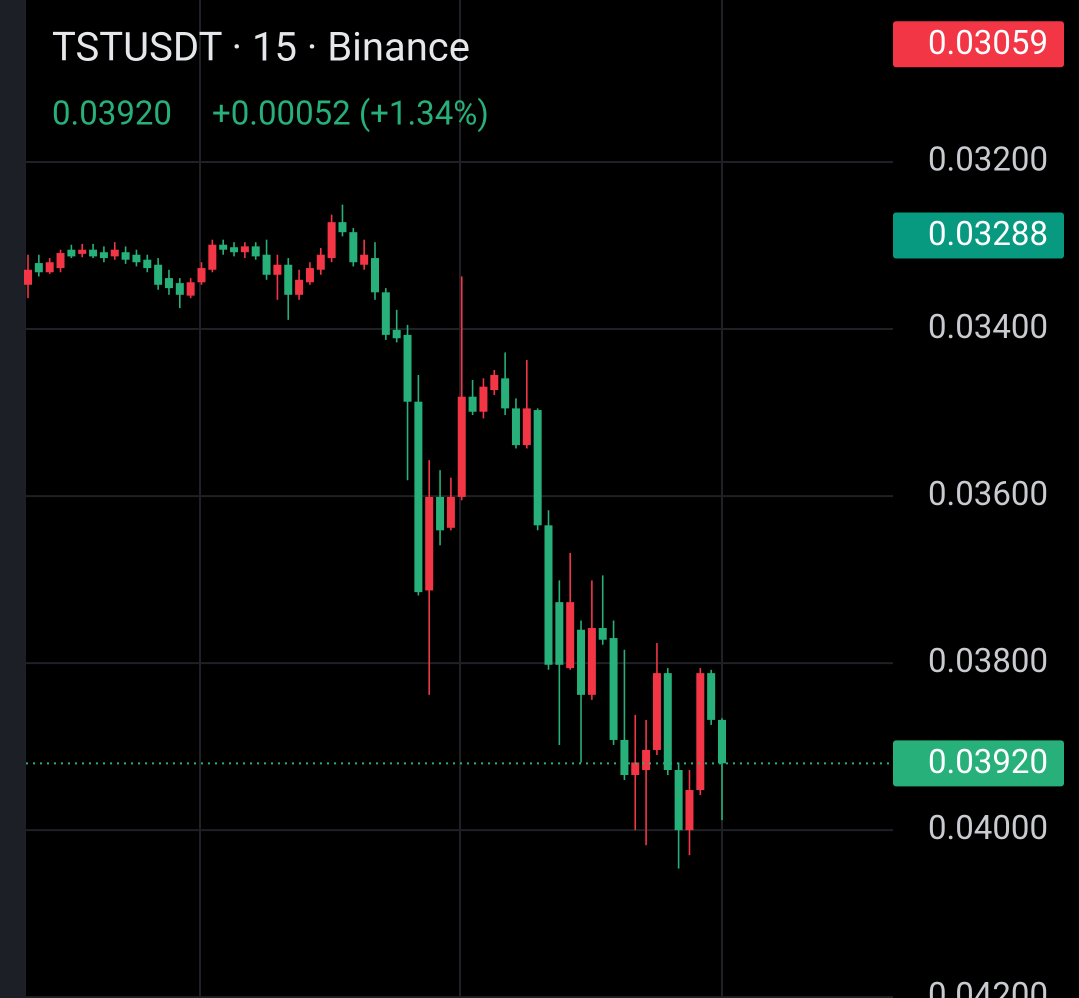 Image resolution: width=1079 pixels, height=998 pixels. What do you see at coordinates (988, 828) in the screenshot?
I see `y-tick-label: 0.04000` at bounding box center [988, 828].